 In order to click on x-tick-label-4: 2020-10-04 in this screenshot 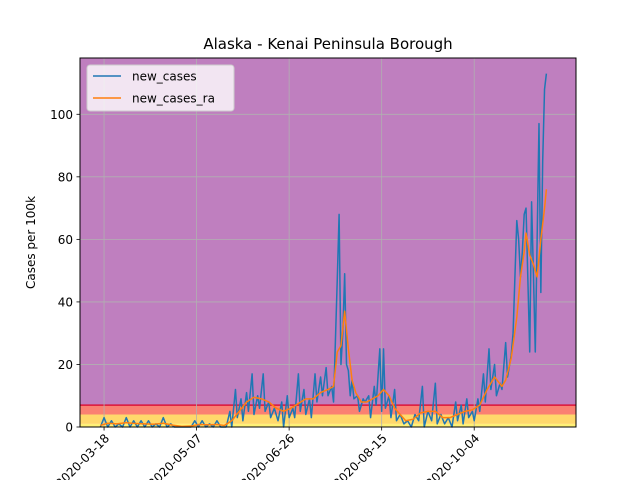, I will do `click(452, 455)`.